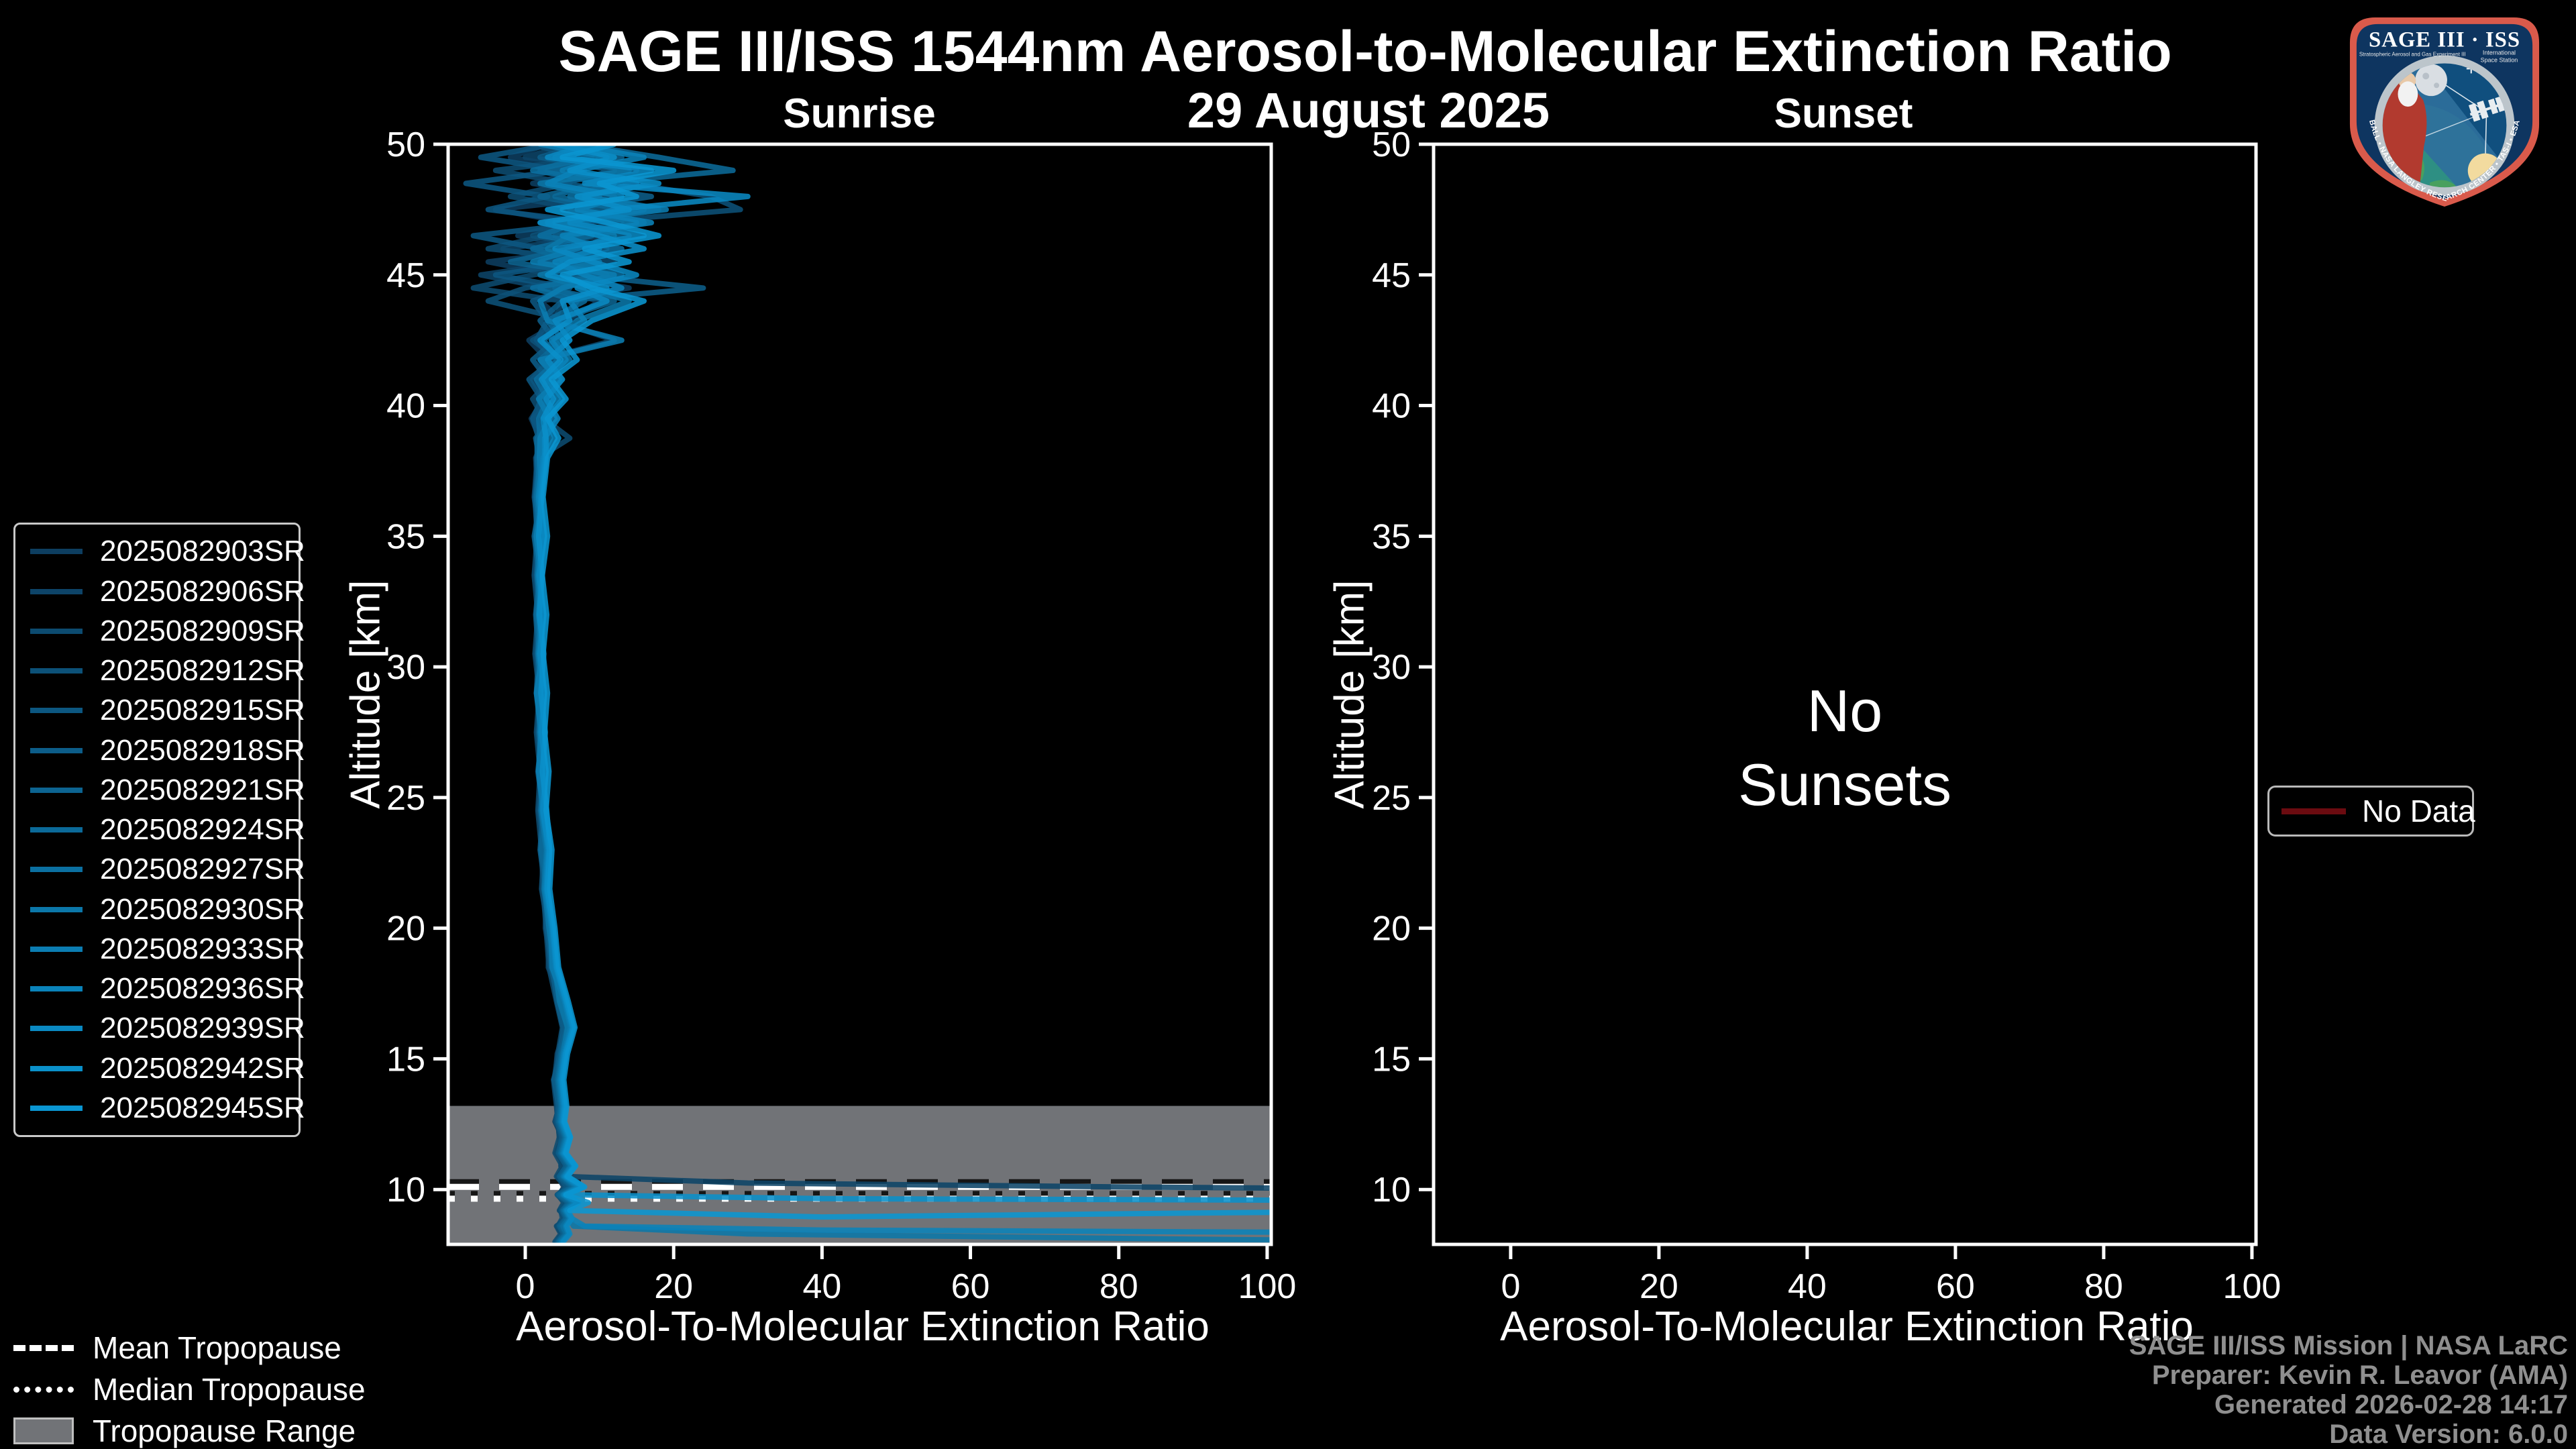  Describe the element at coordinates (202, 909) in the screenshot. I see `series-label: 2025082930SR` at that location.